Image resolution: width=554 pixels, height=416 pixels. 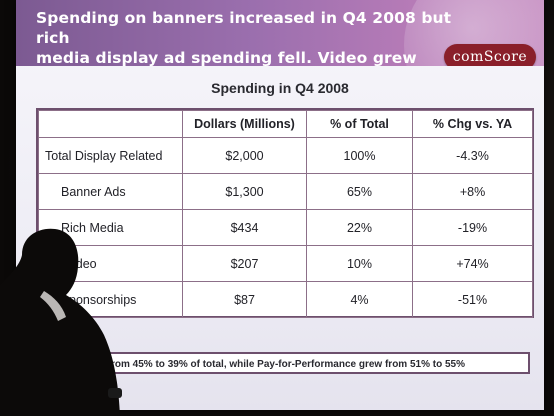 I want to click on row-dollars: $434, so click(x=244, y=227).